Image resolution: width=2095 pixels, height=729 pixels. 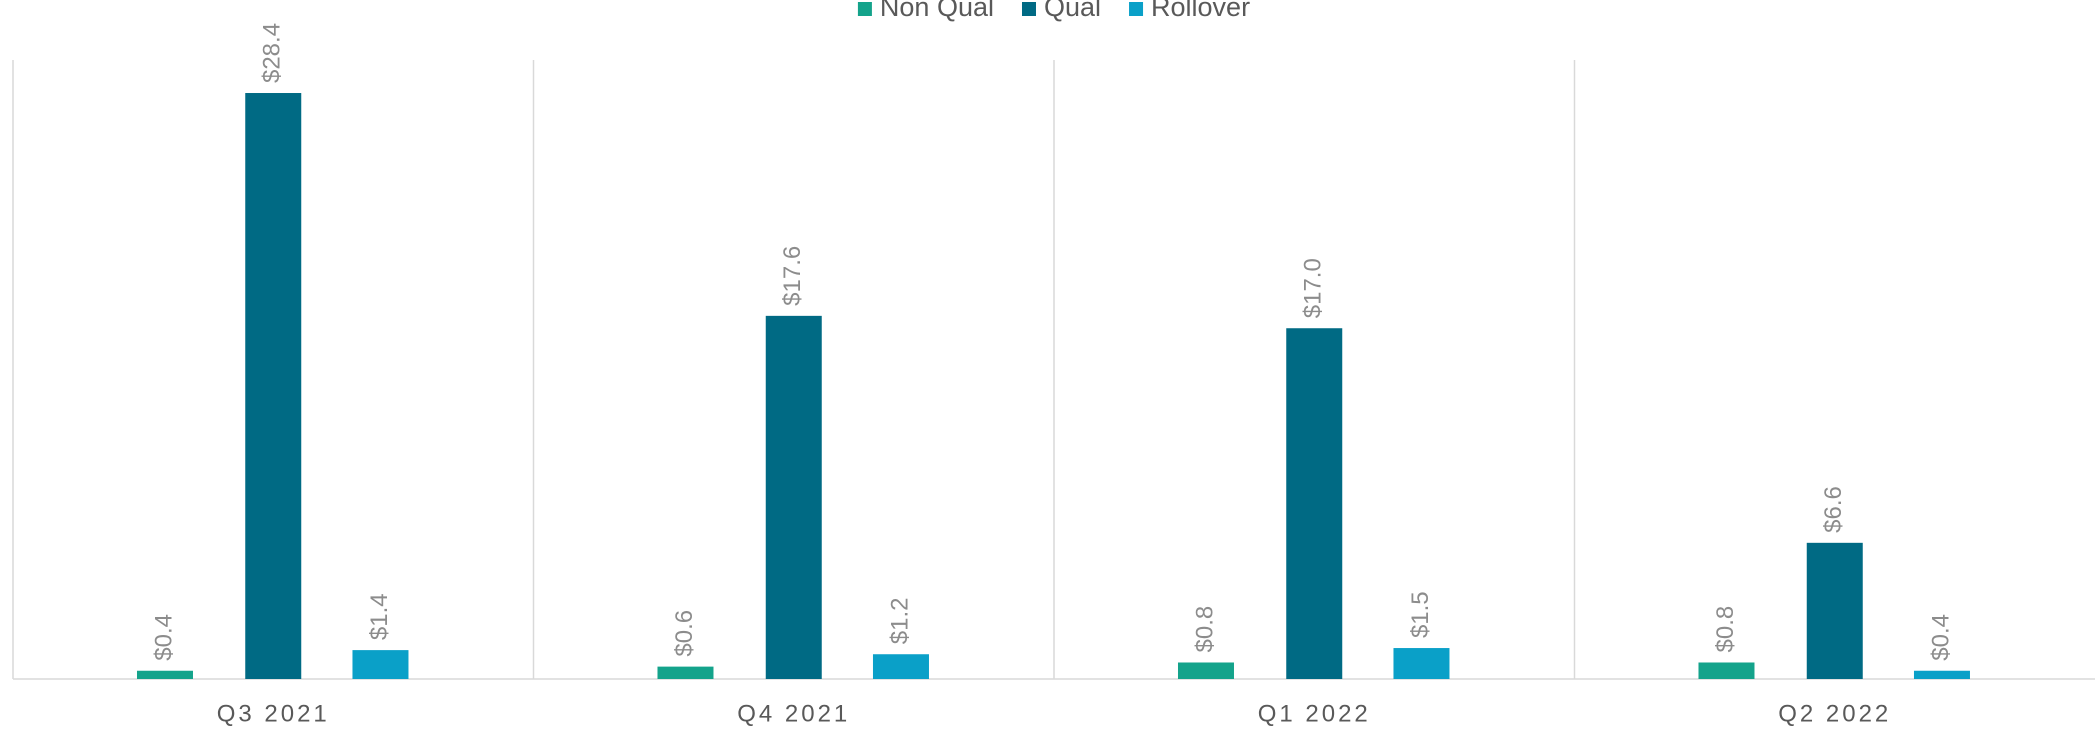 What do you see at coordinates (1314, 713) in the screenshot?
I see `x-tick-label: Q1 2022` at bounding box center [1314, 713].